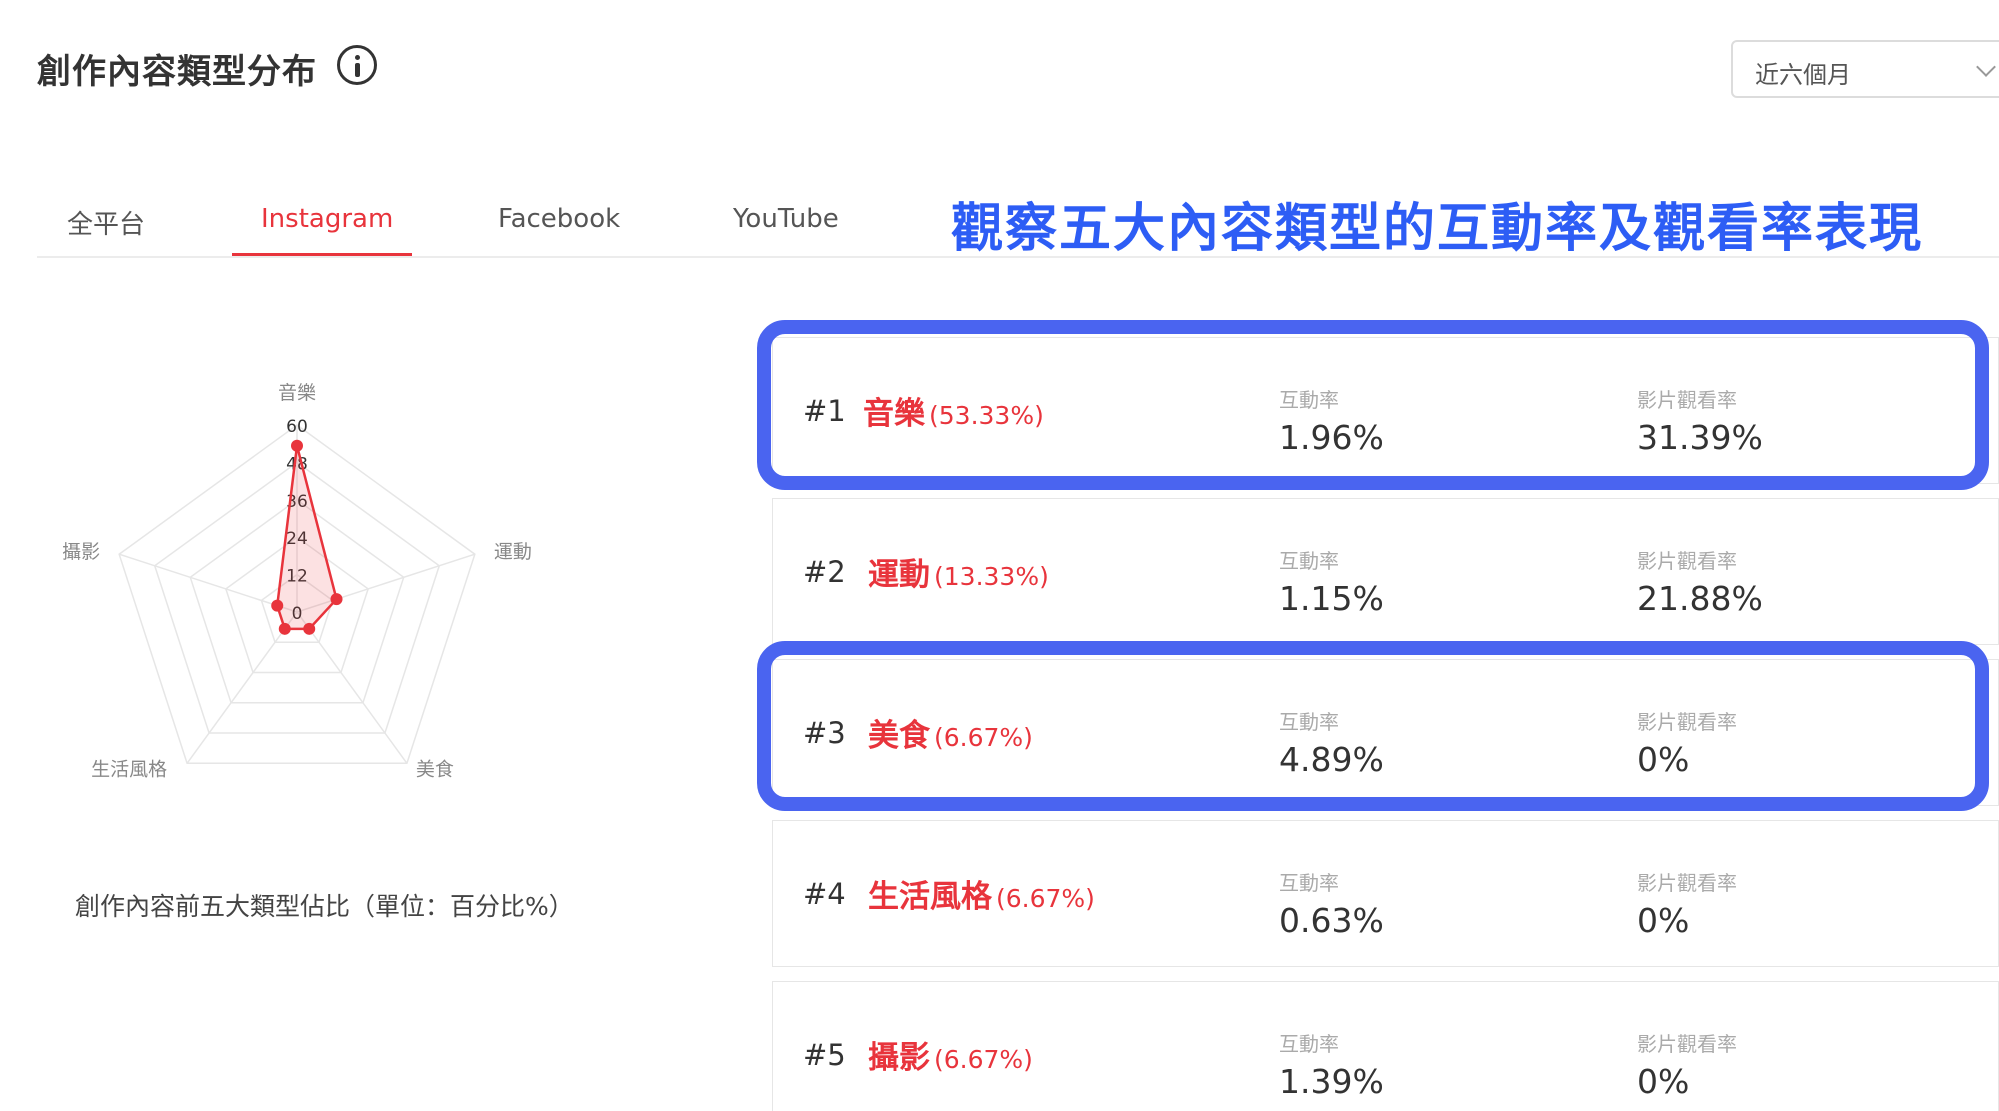 The height and width of the screenshot is (1111, 1999). What do you see at coordinates (1385, 571) in the screenshot?
I see `category-card: #2 運動 (13.33%) 互動率 1.15% 影片觀看率 21.88%` at bounding box center [1385, 571].